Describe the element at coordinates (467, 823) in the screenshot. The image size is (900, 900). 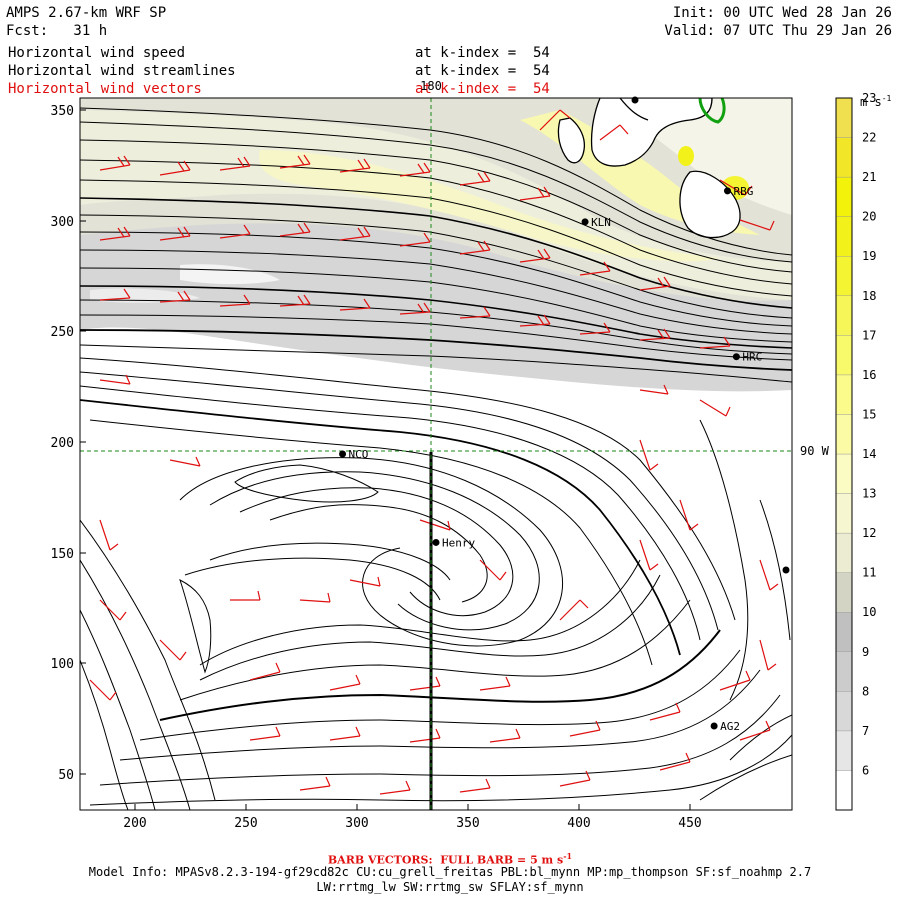
I see `x-tick-label: 350` at that location.